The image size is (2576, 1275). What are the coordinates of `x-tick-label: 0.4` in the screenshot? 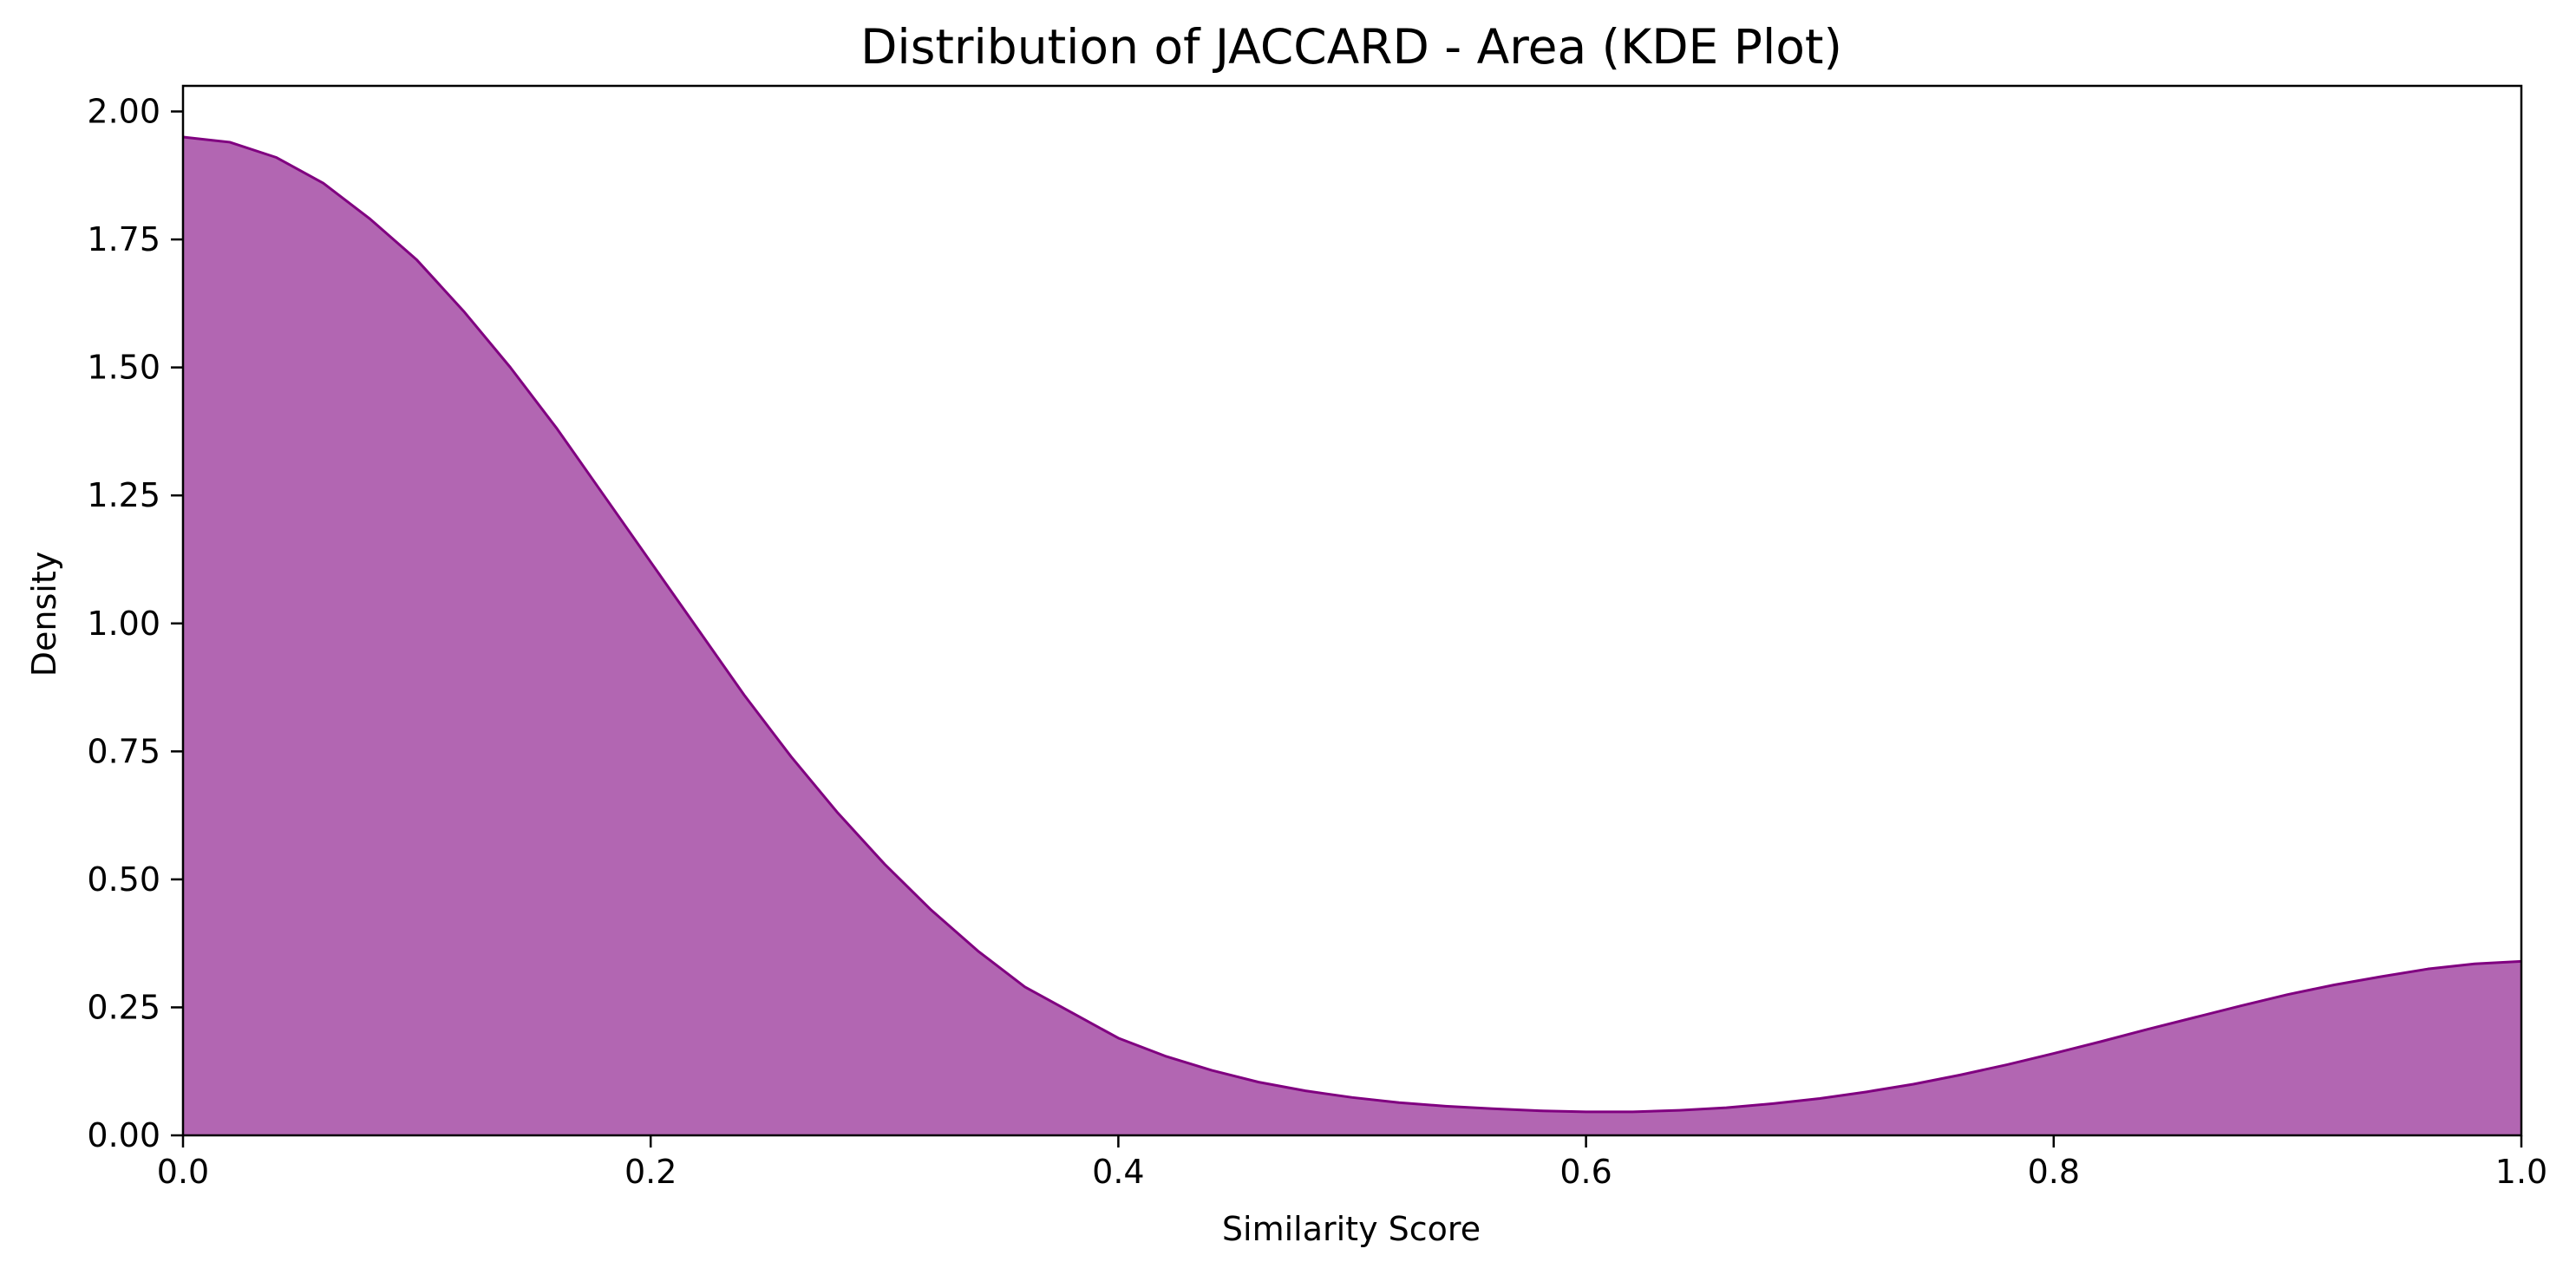 It's located at (1118, 1172).